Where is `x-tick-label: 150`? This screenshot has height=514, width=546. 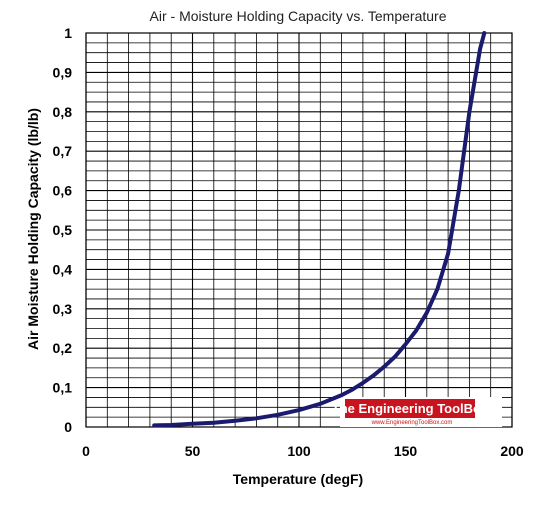 x-tick-label: 150 is located at coordinates (406, 451).